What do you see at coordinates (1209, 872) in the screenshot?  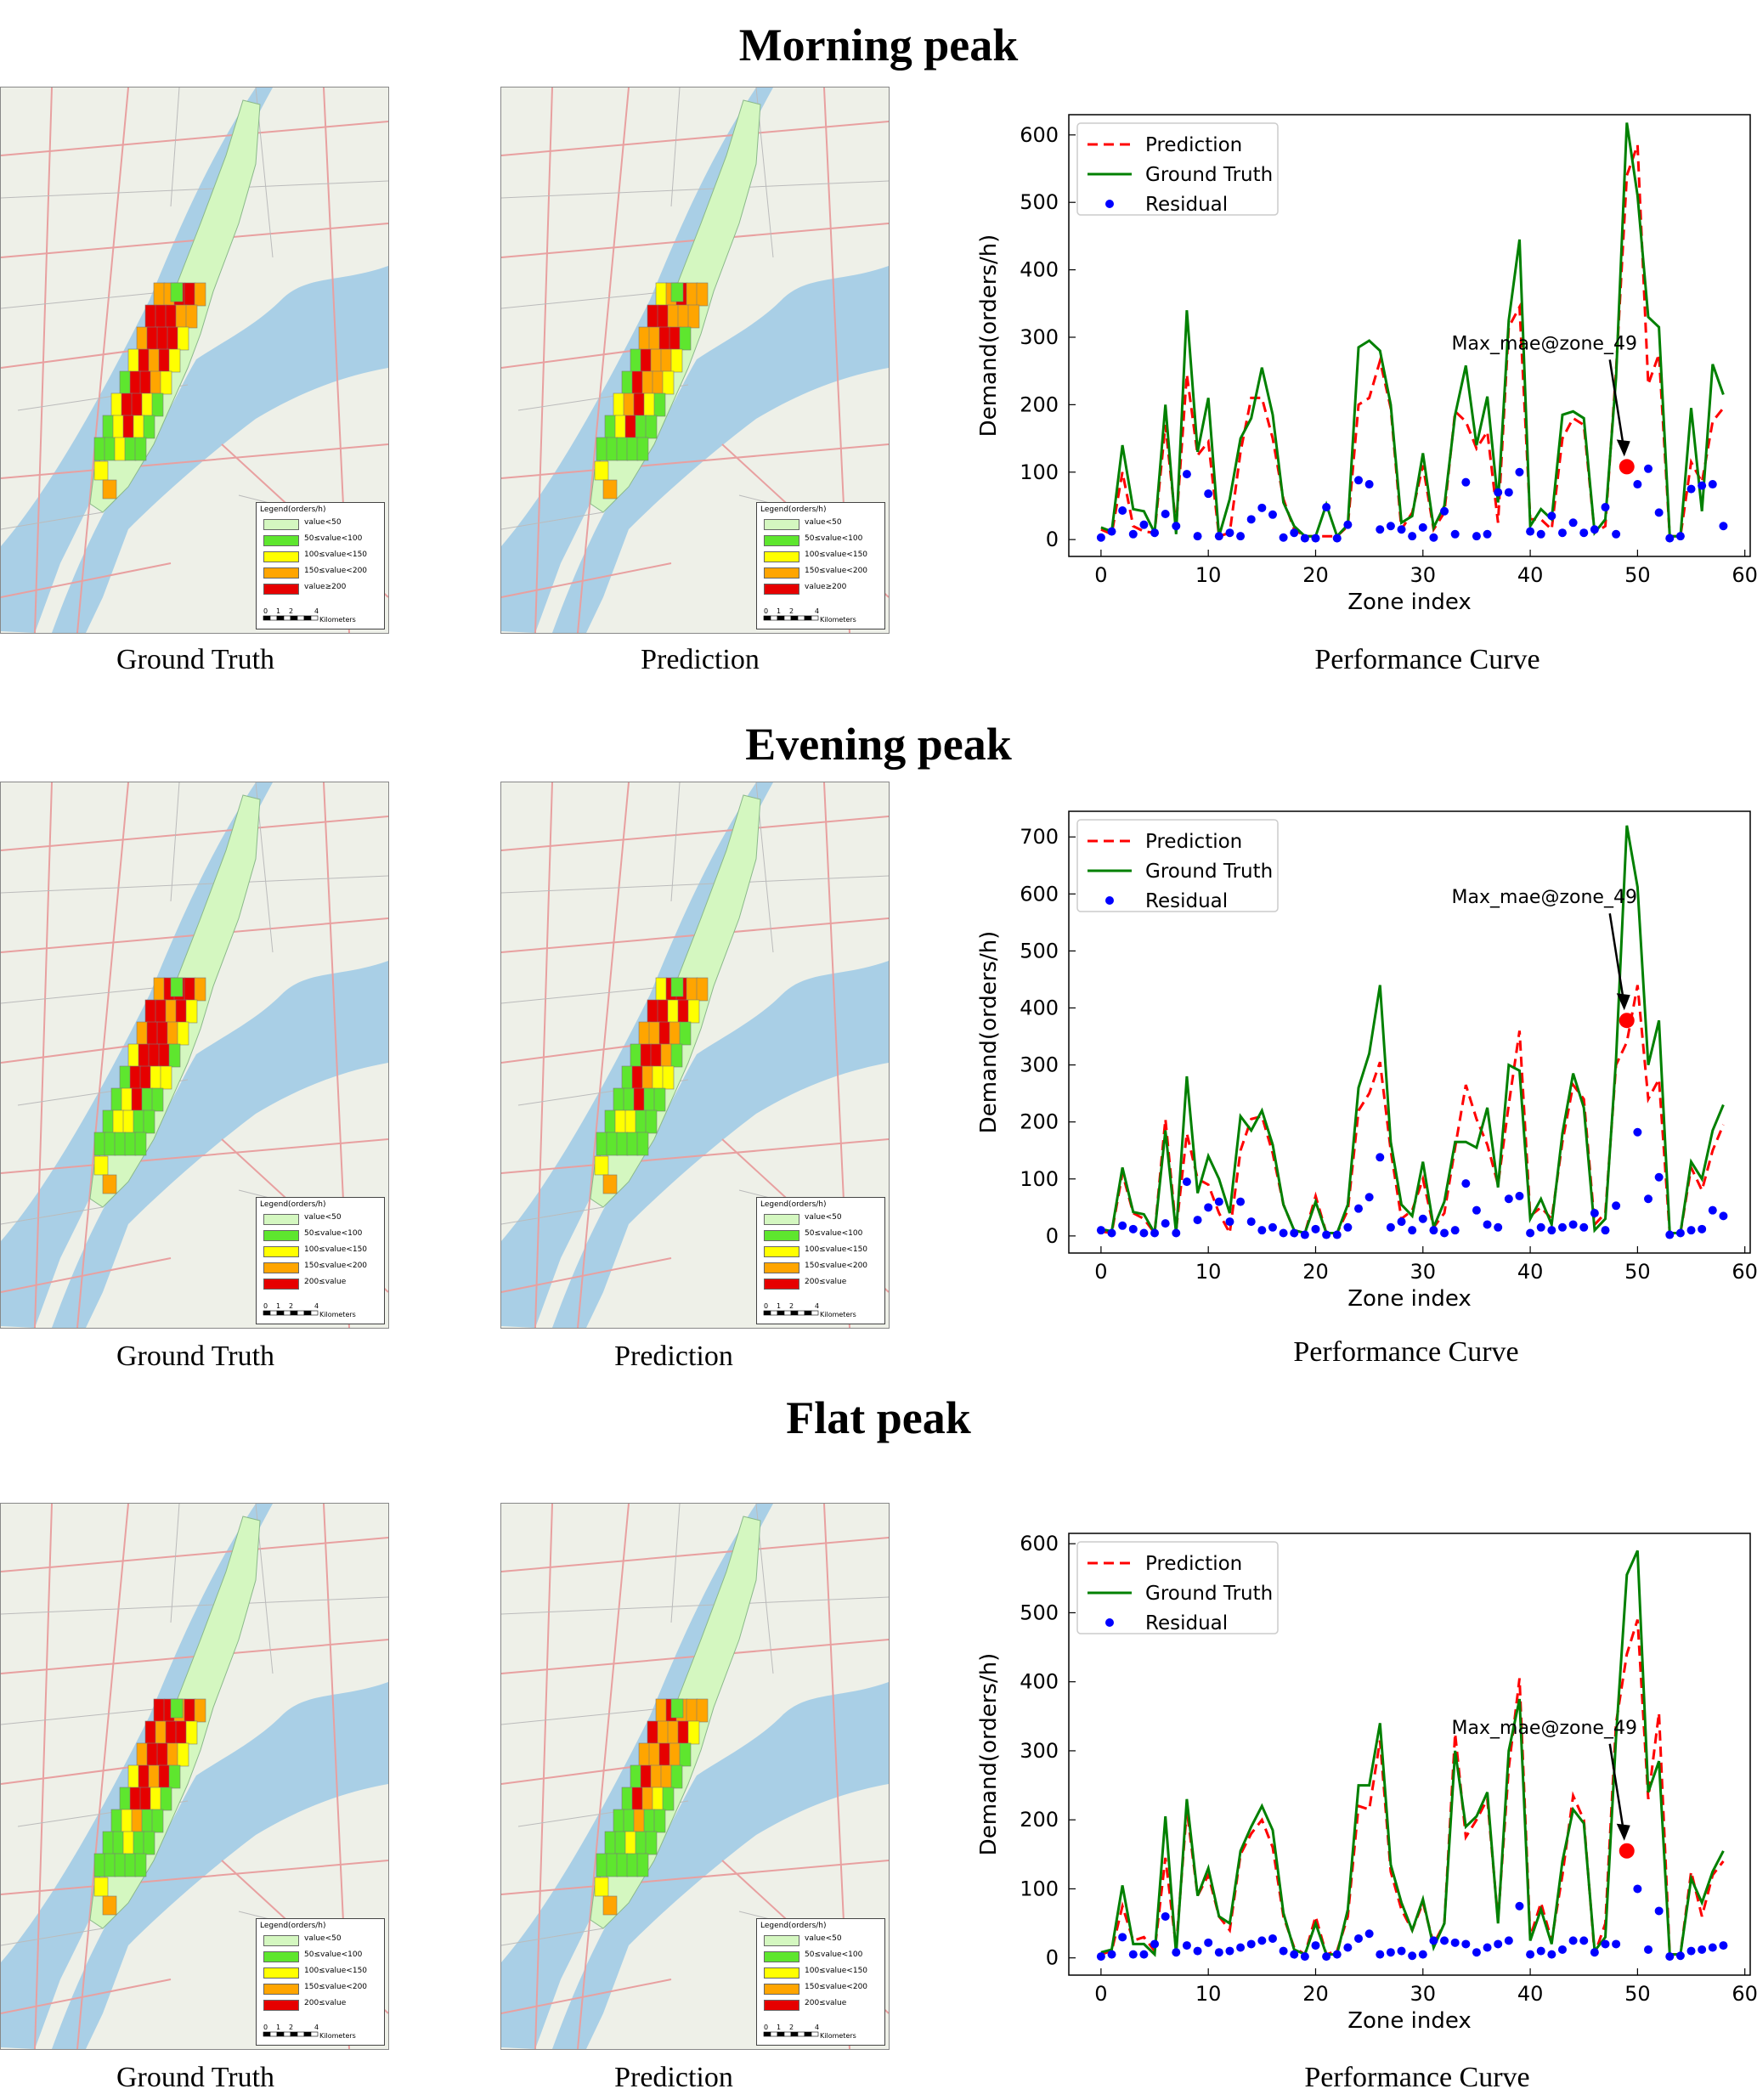 I see `chart-legend-label: Ground Truth` at bounding box center [1209, 872].